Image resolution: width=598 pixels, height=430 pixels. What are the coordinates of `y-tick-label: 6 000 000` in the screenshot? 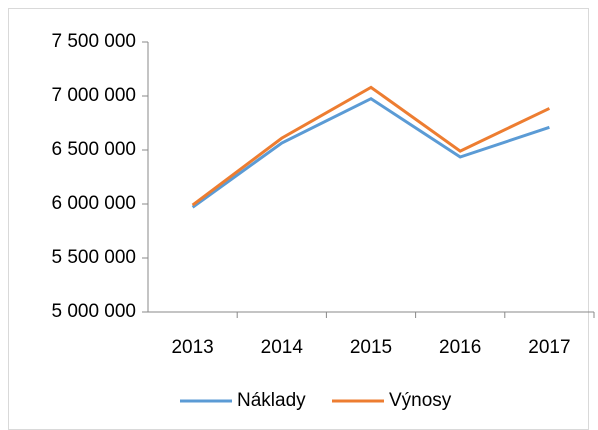 It's located at (93, 203).